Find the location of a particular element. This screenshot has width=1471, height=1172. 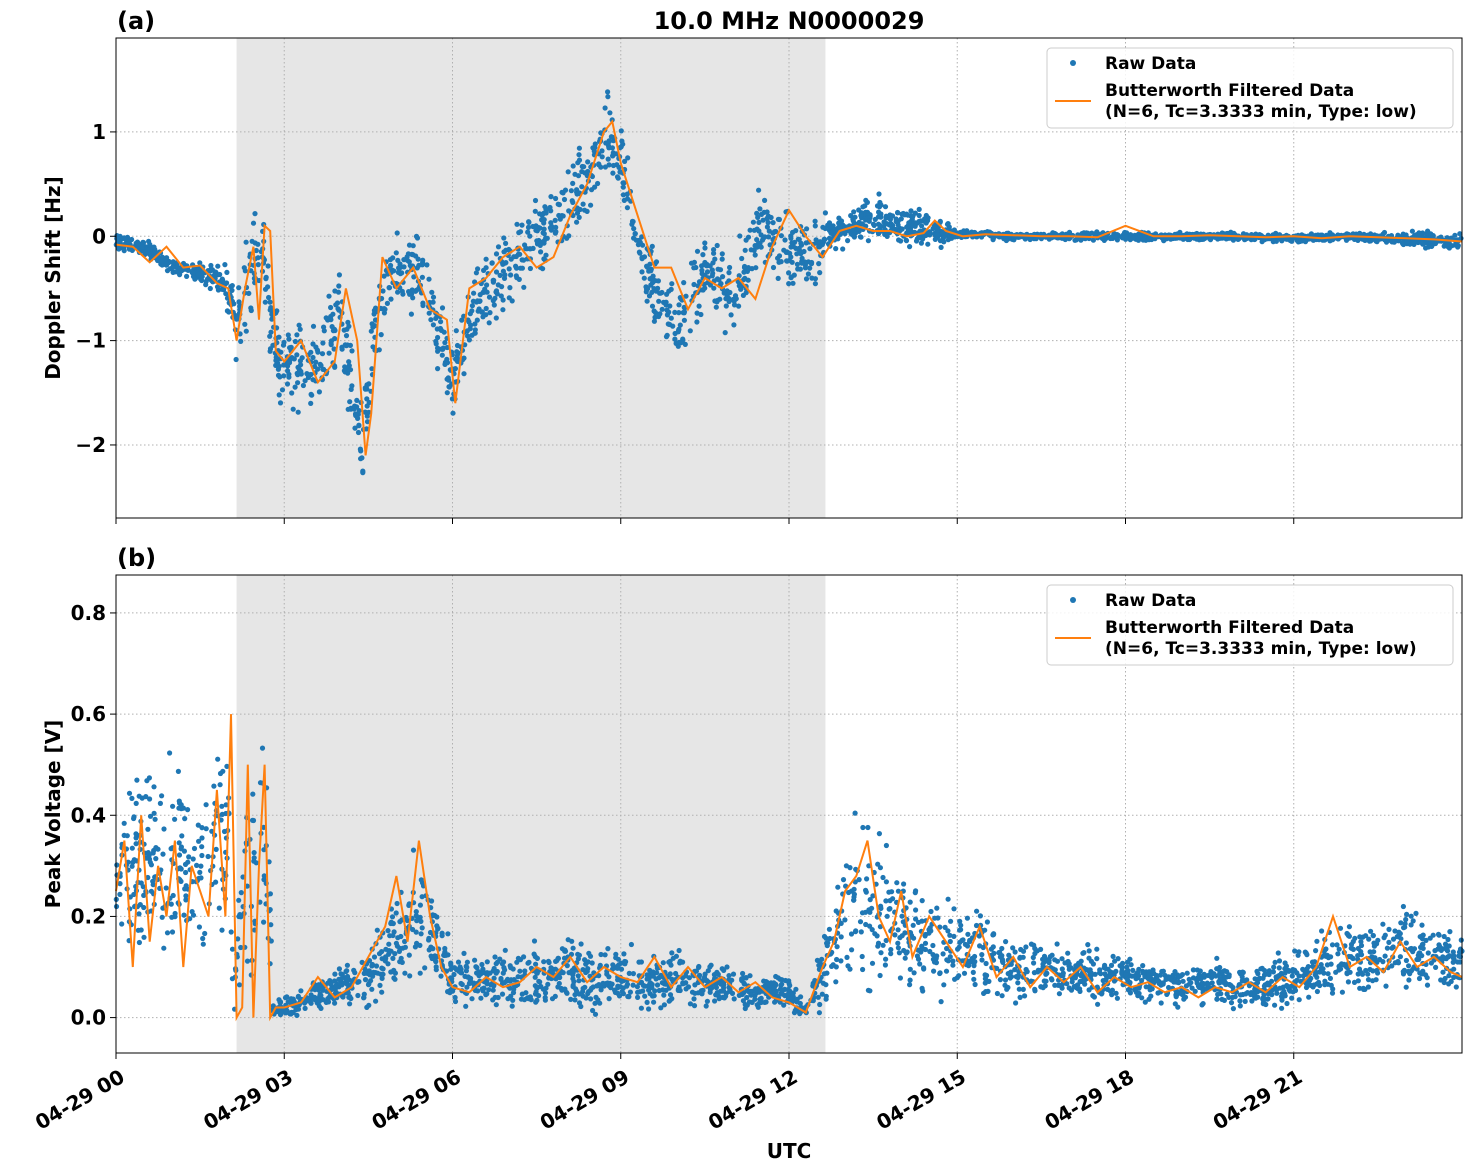

legend-raw-marker is located at coordinates (1073, 63).